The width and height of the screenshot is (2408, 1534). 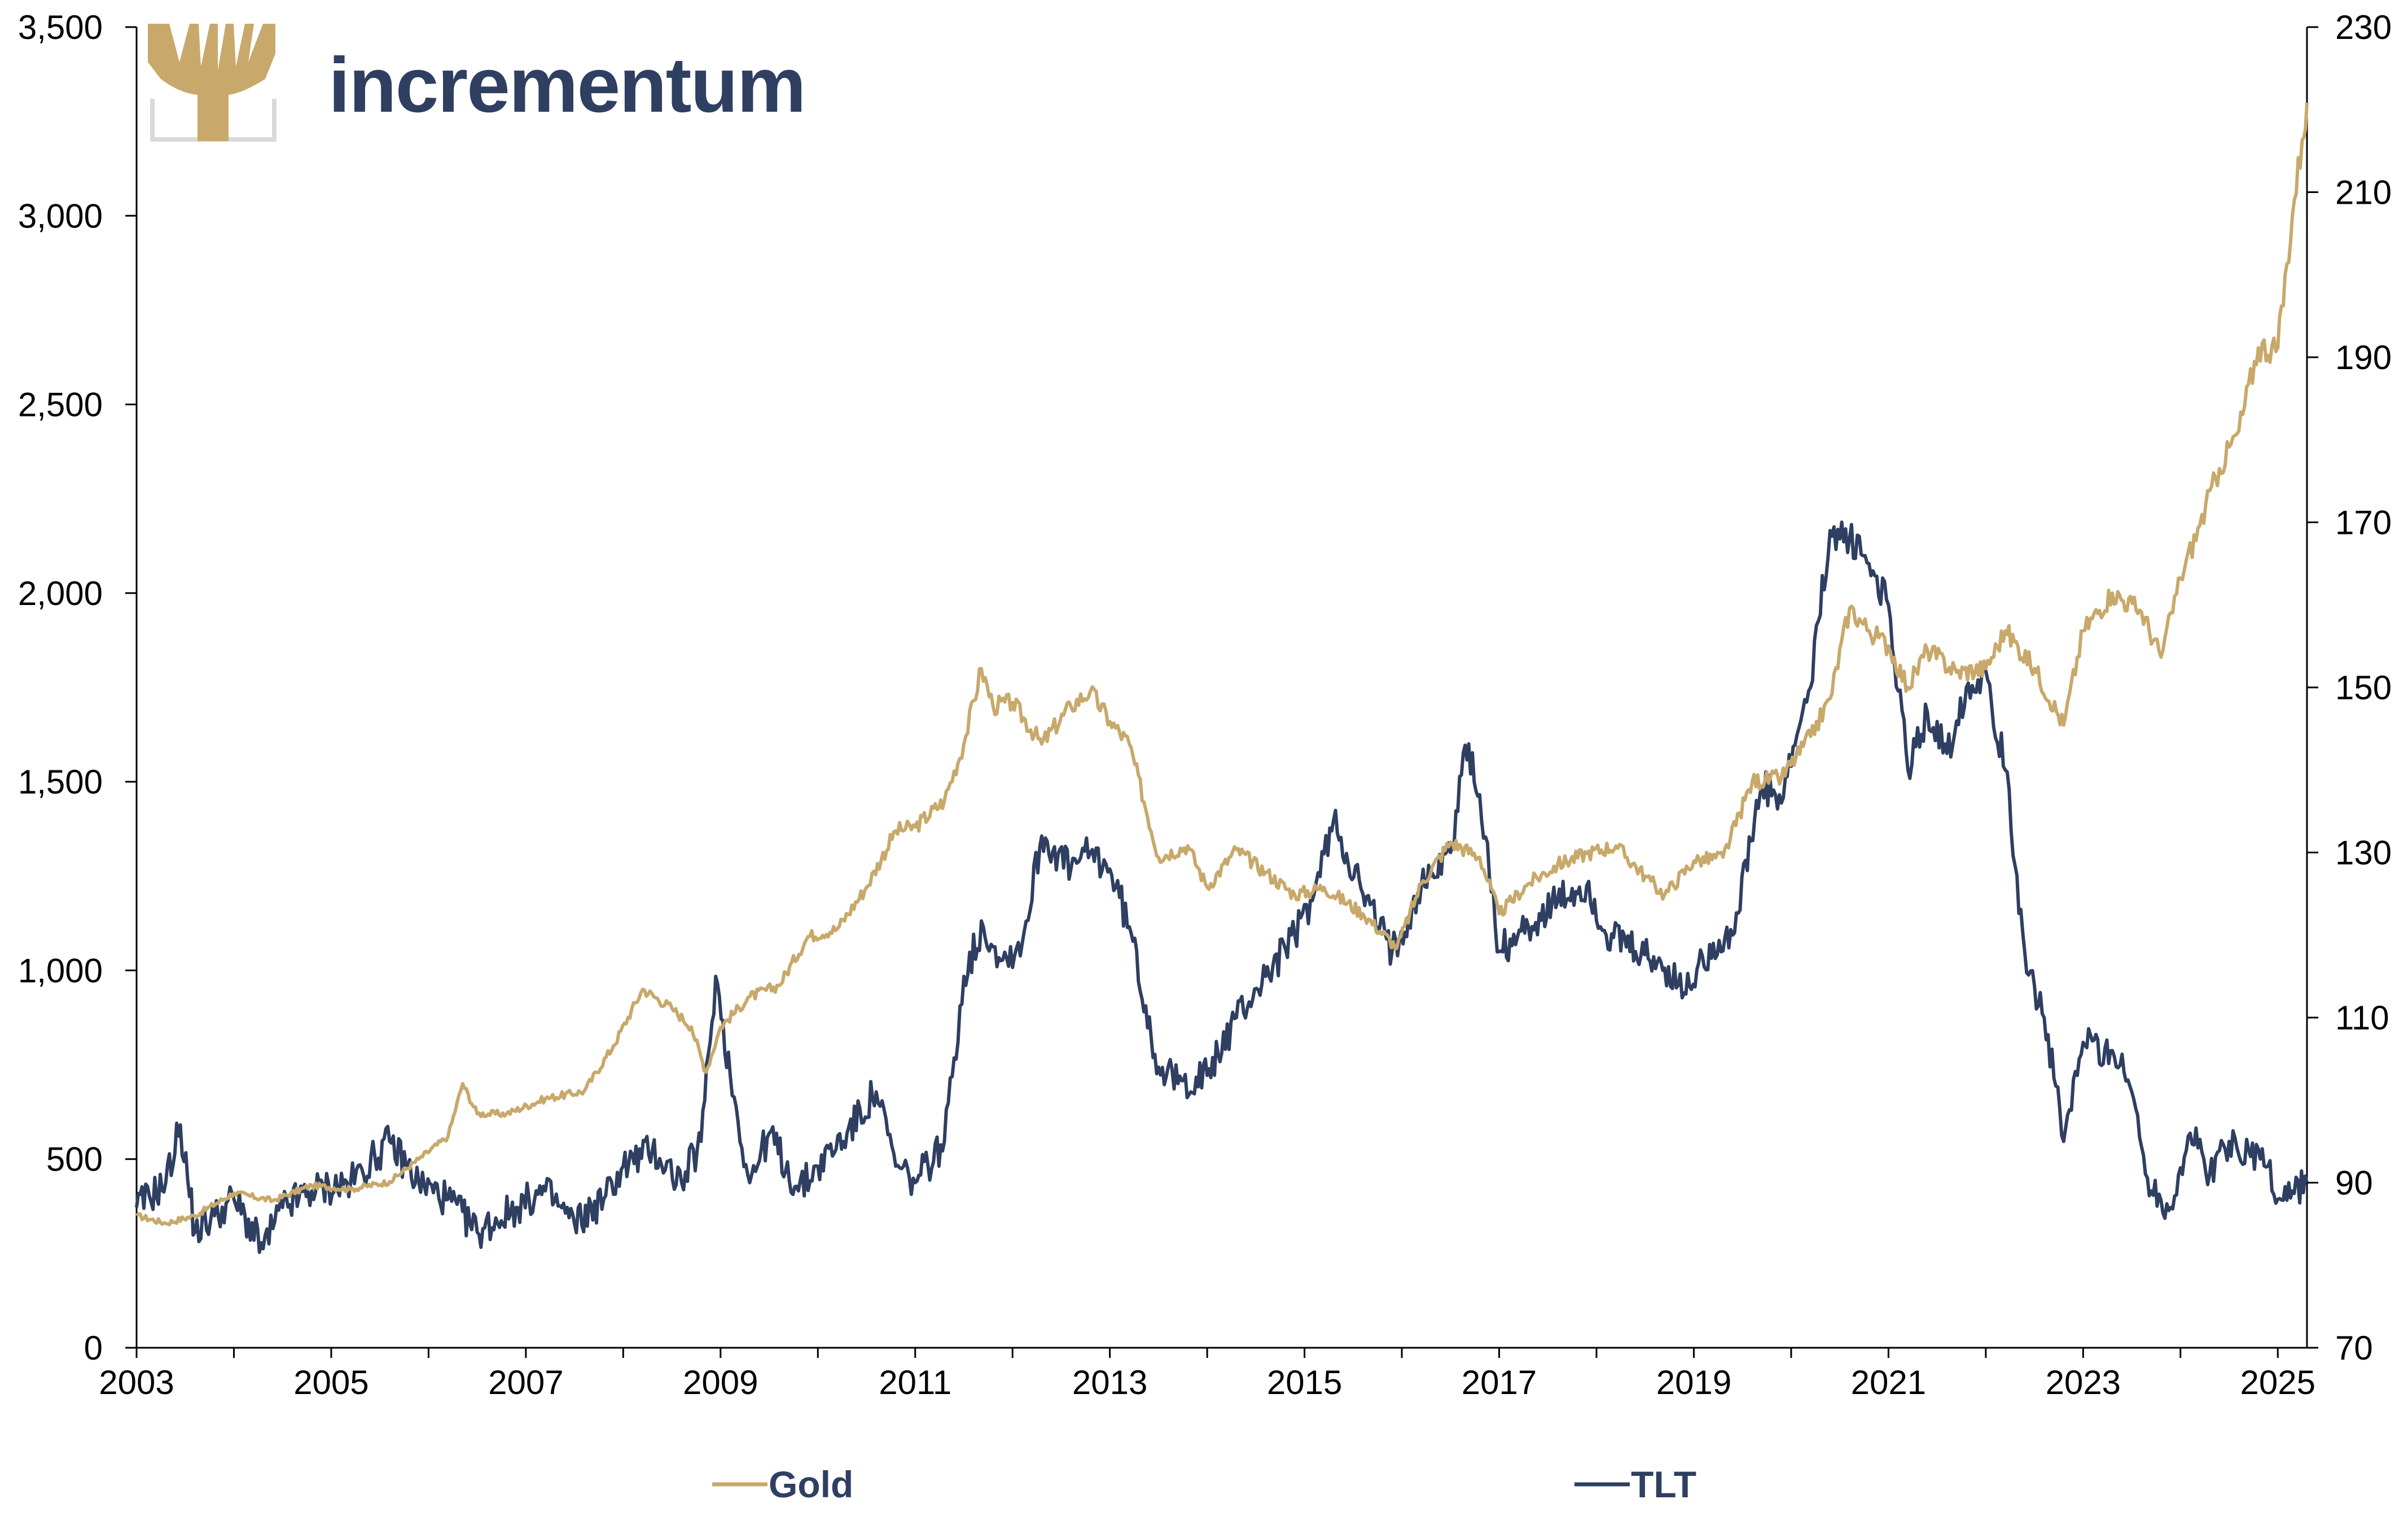 What do you see at coordinates (567, 85) in the screenshot?
I see `brand-name: incrementum` at bounding box center [567, 85].